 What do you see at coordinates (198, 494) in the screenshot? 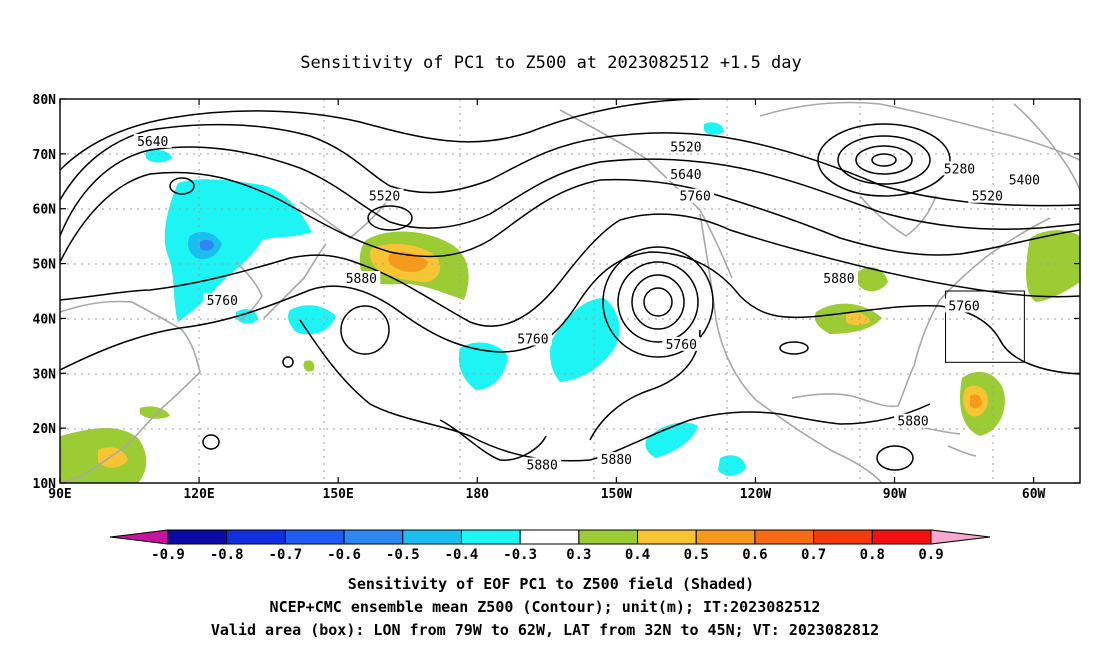
I see `x-tick-label: 120E` at bounding box center [198, 494].